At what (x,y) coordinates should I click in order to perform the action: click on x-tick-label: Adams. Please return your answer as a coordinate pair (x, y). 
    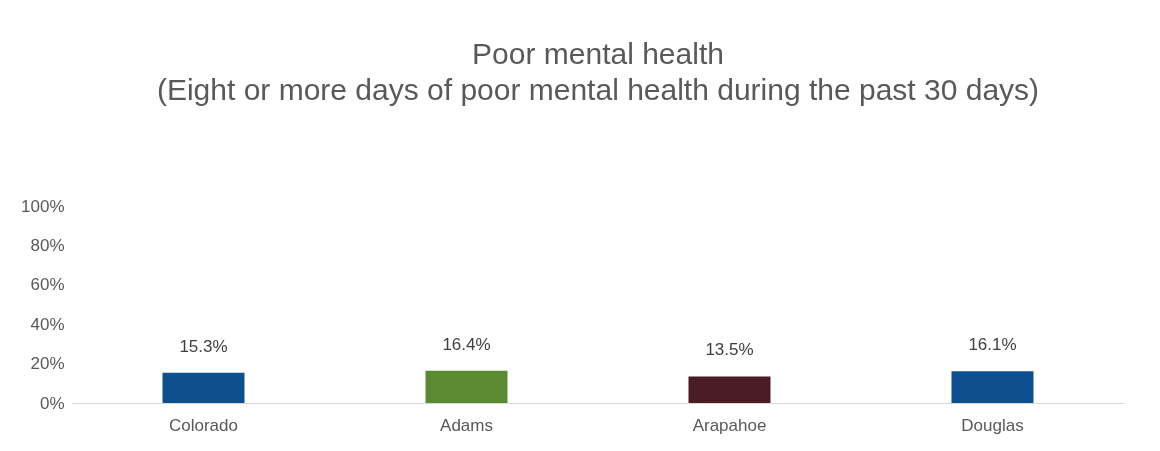
    Looking at the image, I should click on (466, 425).